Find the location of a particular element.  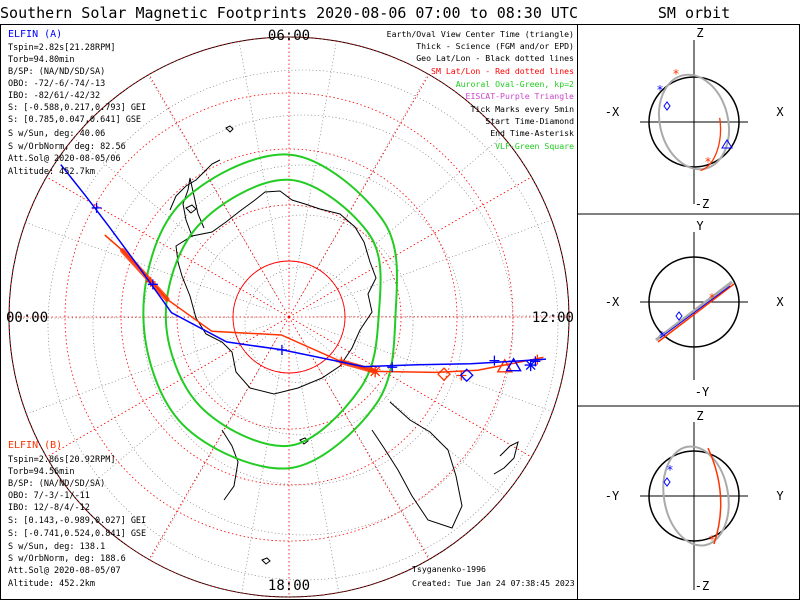

mlt-label-left: 00:00 is located at coordinates (27, 318).